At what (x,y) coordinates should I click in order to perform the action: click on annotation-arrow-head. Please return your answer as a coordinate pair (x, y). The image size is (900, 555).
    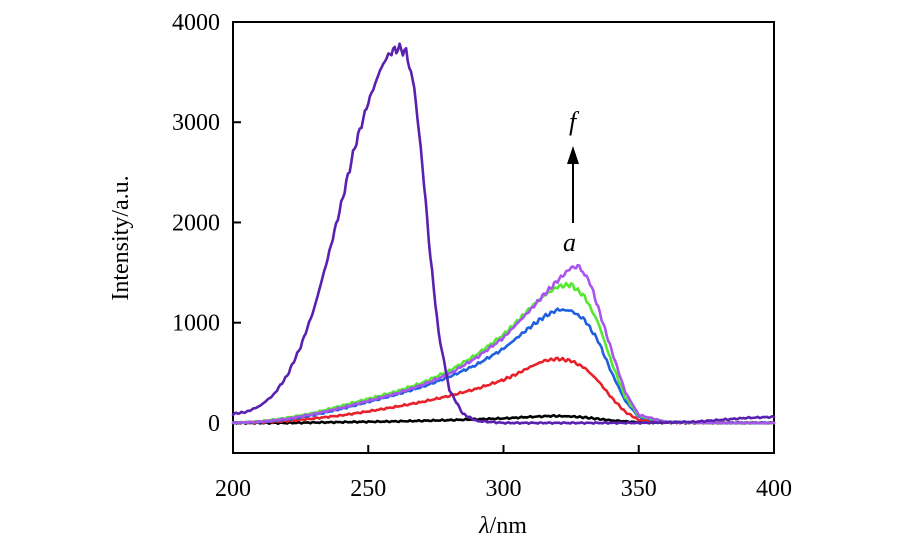
    Looking at the image, I should click on (573, 155).